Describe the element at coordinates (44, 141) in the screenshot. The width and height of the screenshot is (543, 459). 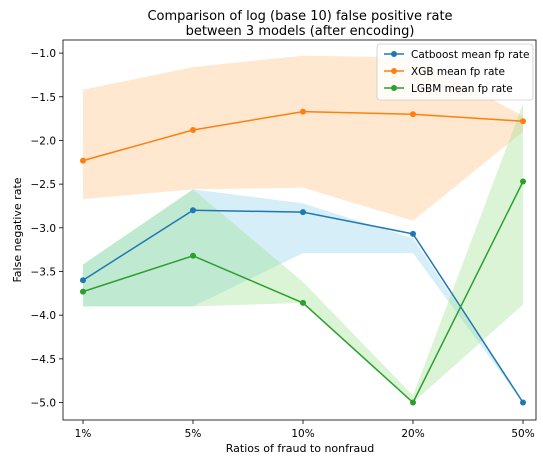
I see `y-tick-label: −2.0` at that location.